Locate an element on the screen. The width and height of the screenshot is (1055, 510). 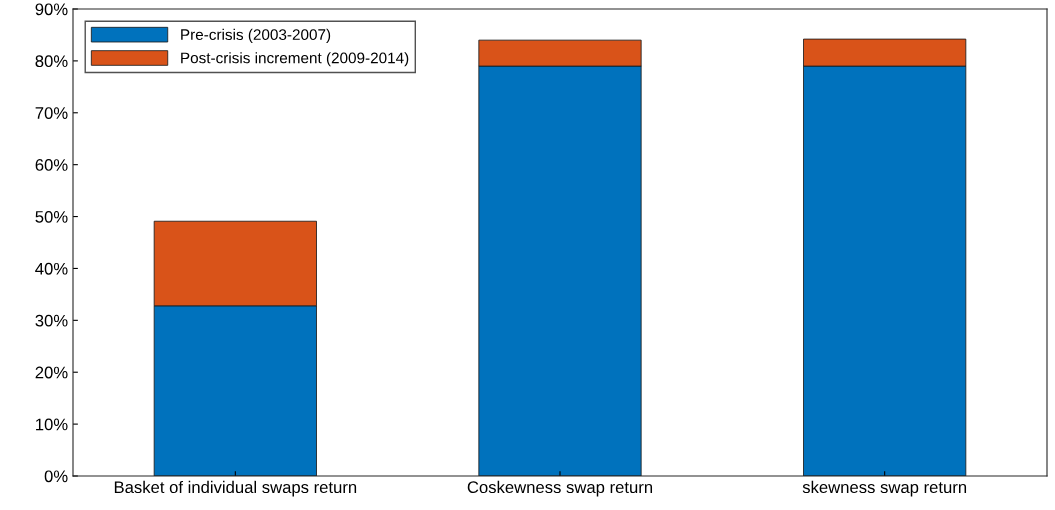
y-tick-label: 30% is located at coordinates (51, 320).